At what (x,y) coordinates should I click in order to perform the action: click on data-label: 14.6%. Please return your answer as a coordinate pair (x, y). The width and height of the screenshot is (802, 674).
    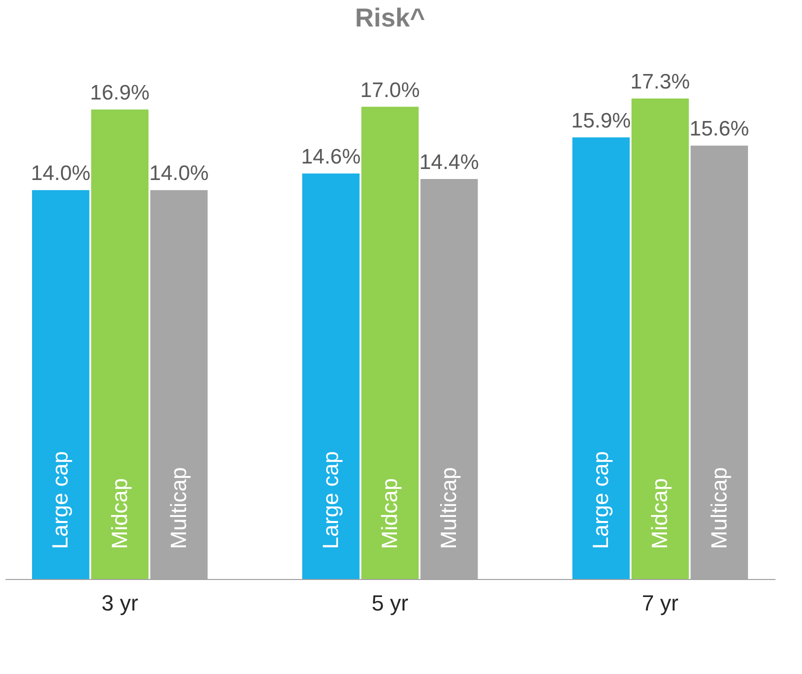
    Looking at the image, I should click on (331, 156).